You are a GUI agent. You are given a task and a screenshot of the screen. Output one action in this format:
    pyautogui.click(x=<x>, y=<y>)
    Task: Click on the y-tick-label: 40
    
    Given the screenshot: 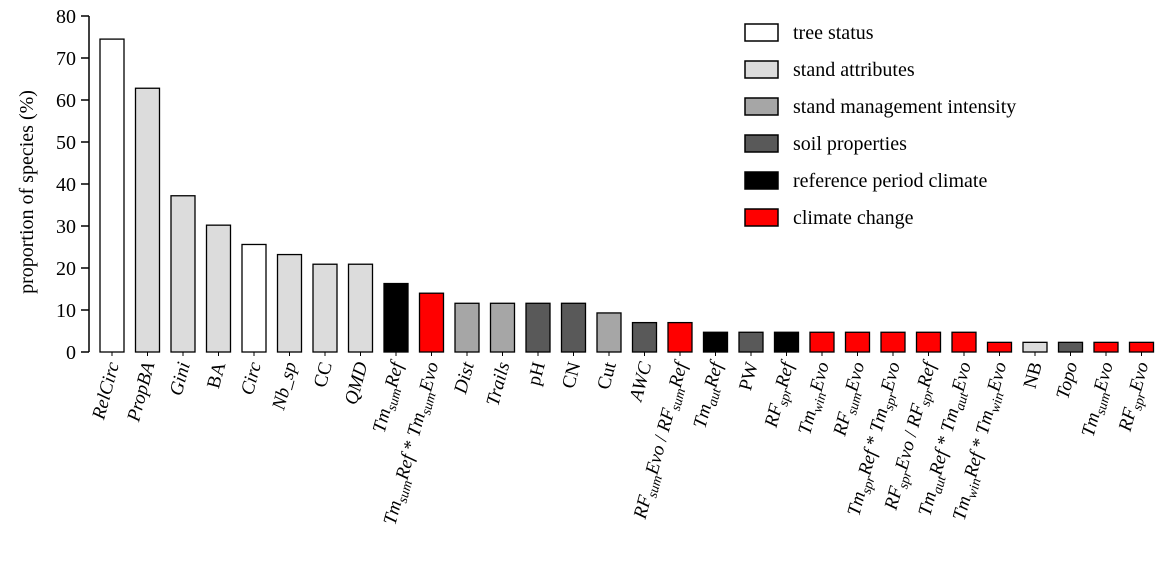 What is the action you would take?
    pyautogui.click(x=66, y=185)
    